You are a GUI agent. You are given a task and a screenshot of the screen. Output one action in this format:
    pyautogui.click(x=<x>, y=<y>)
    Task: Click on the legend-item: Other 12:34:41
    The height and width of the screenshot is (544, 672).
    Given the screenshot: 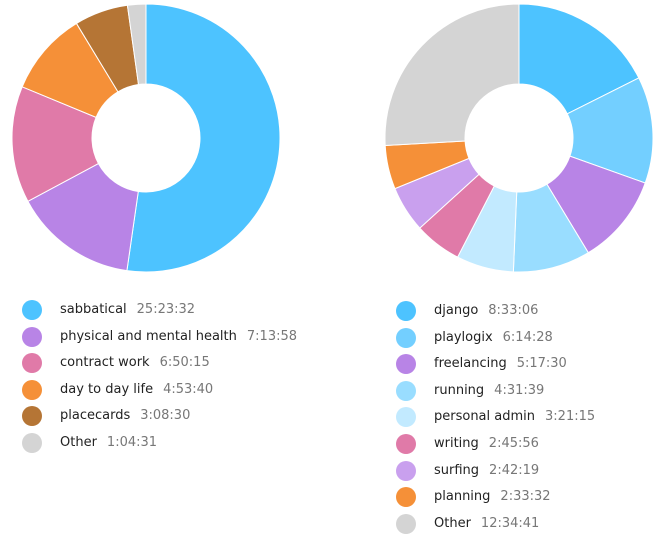 What is the action you would take?
    pyautogui.click(x=495, y=524)
    